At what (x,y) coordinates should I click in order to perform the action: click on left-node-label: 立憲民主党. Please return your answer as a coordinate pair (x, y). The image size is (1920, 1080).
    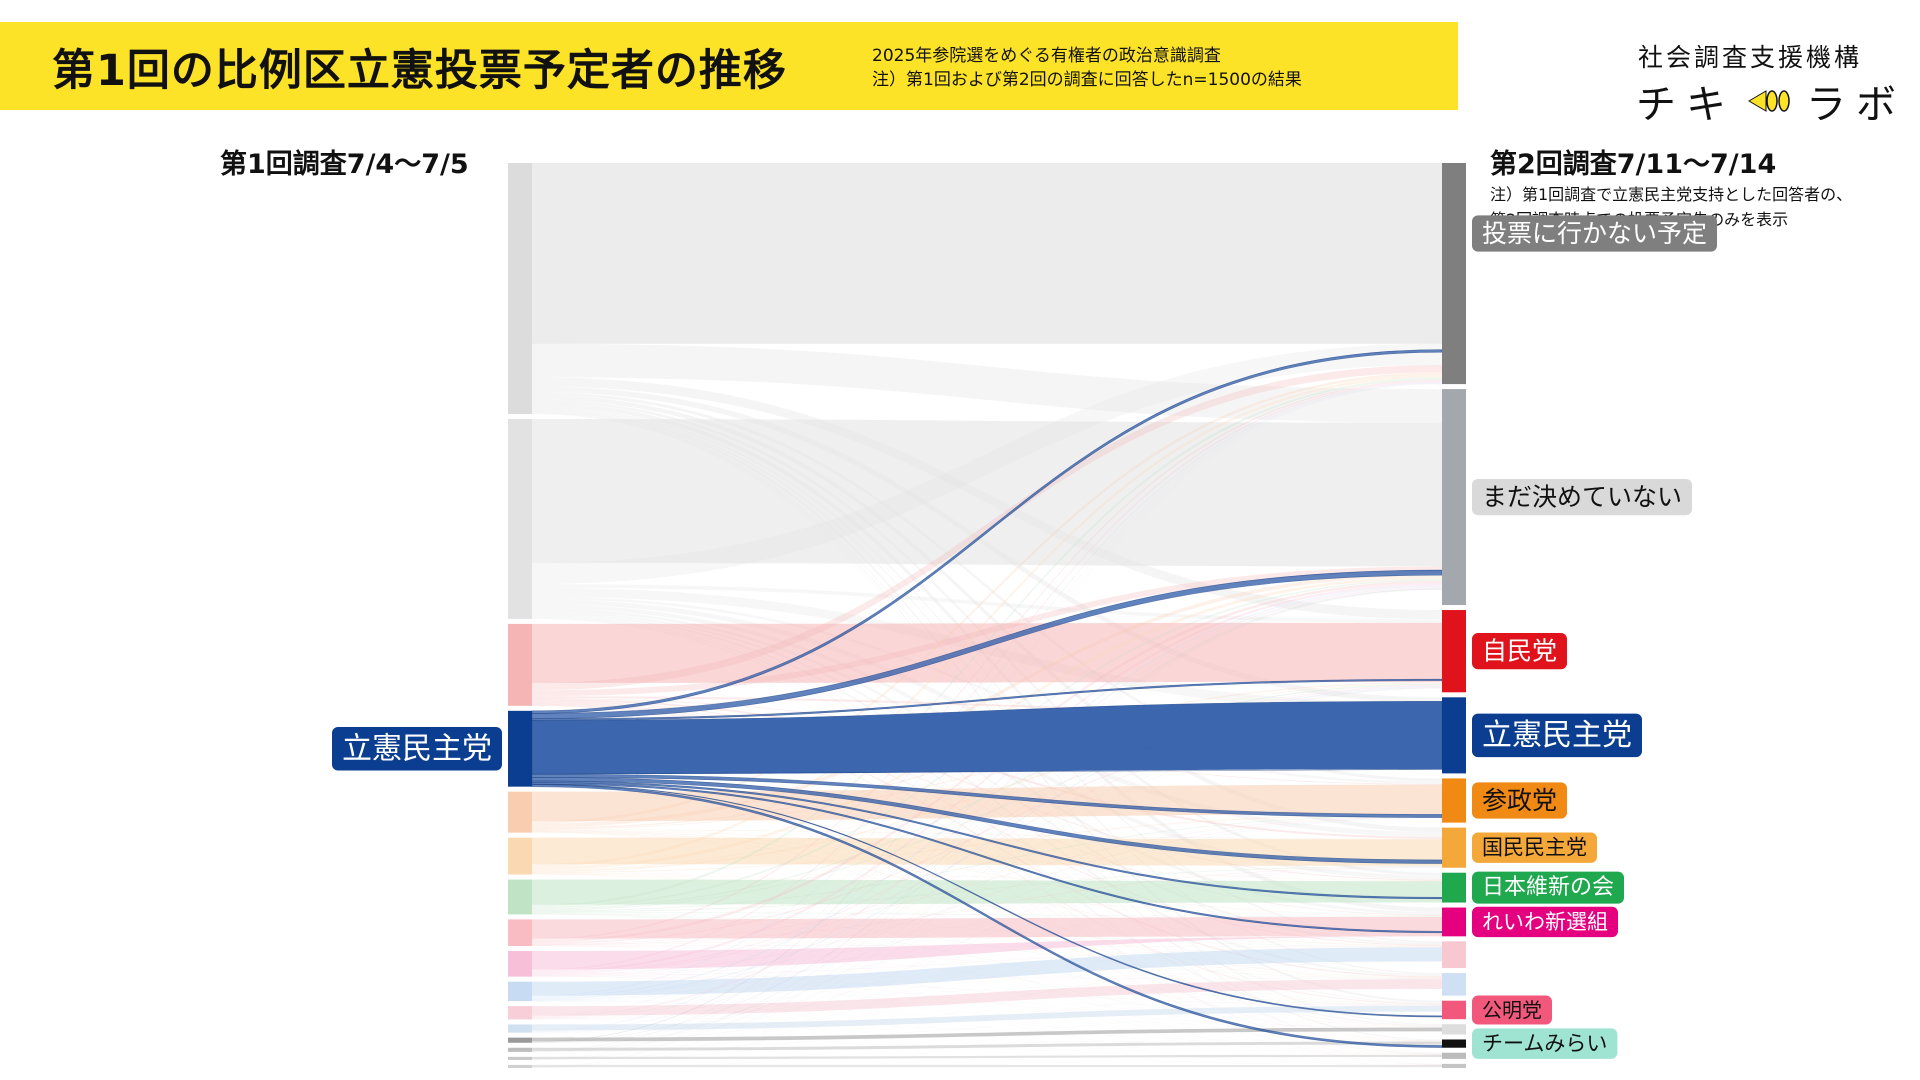
    Looking at the image, I should click on (417, 749).